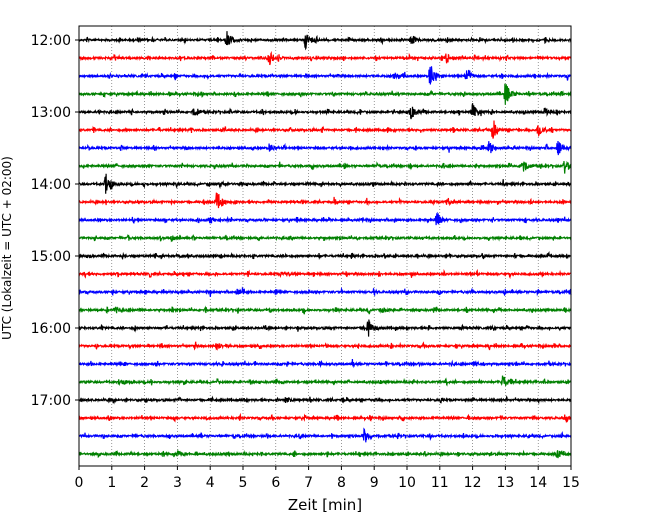 The height and width of the screenshot is (520, 650). I want to click on trace-12:00, so click(325, 41).